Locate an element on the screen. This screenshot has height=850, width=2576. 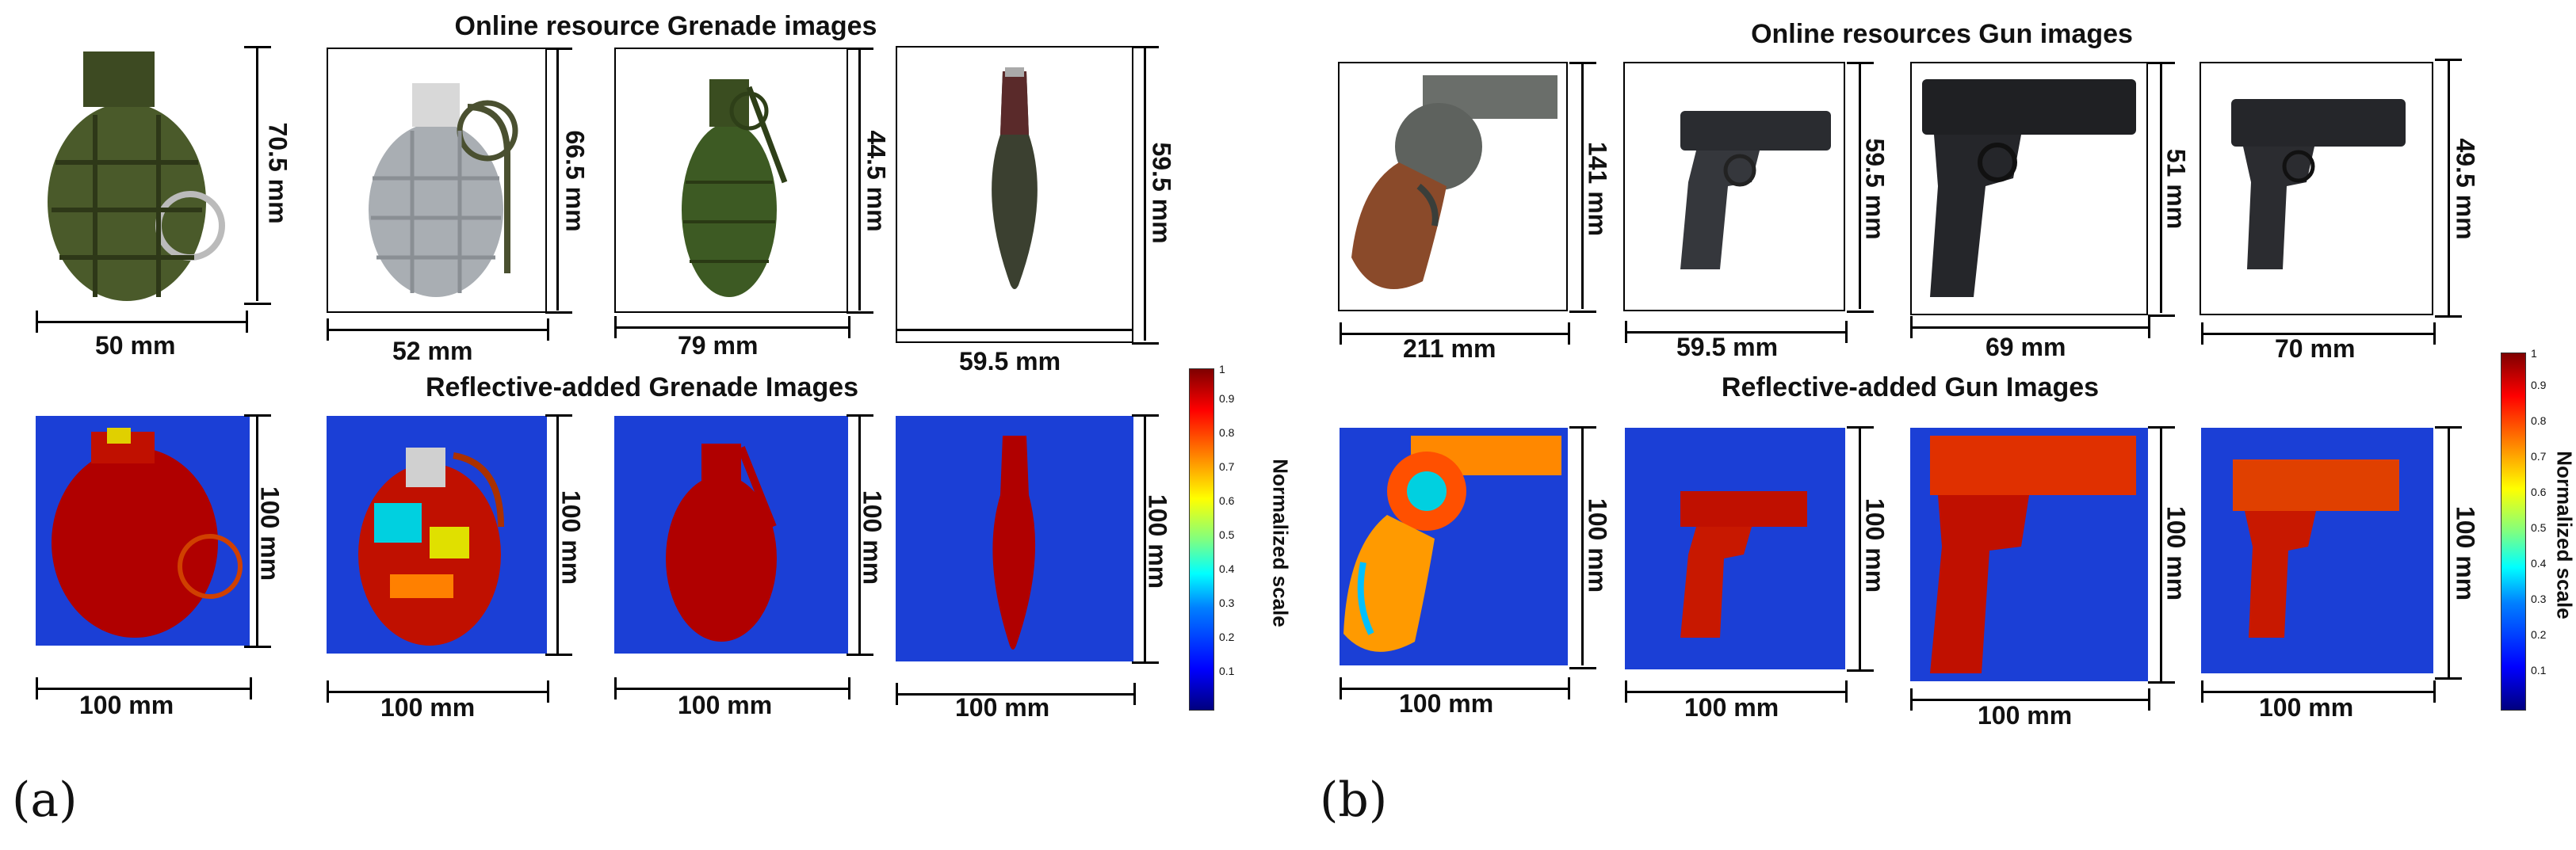
gun-top-title: Online resources Gun images is located at coordinates (1942, 34).